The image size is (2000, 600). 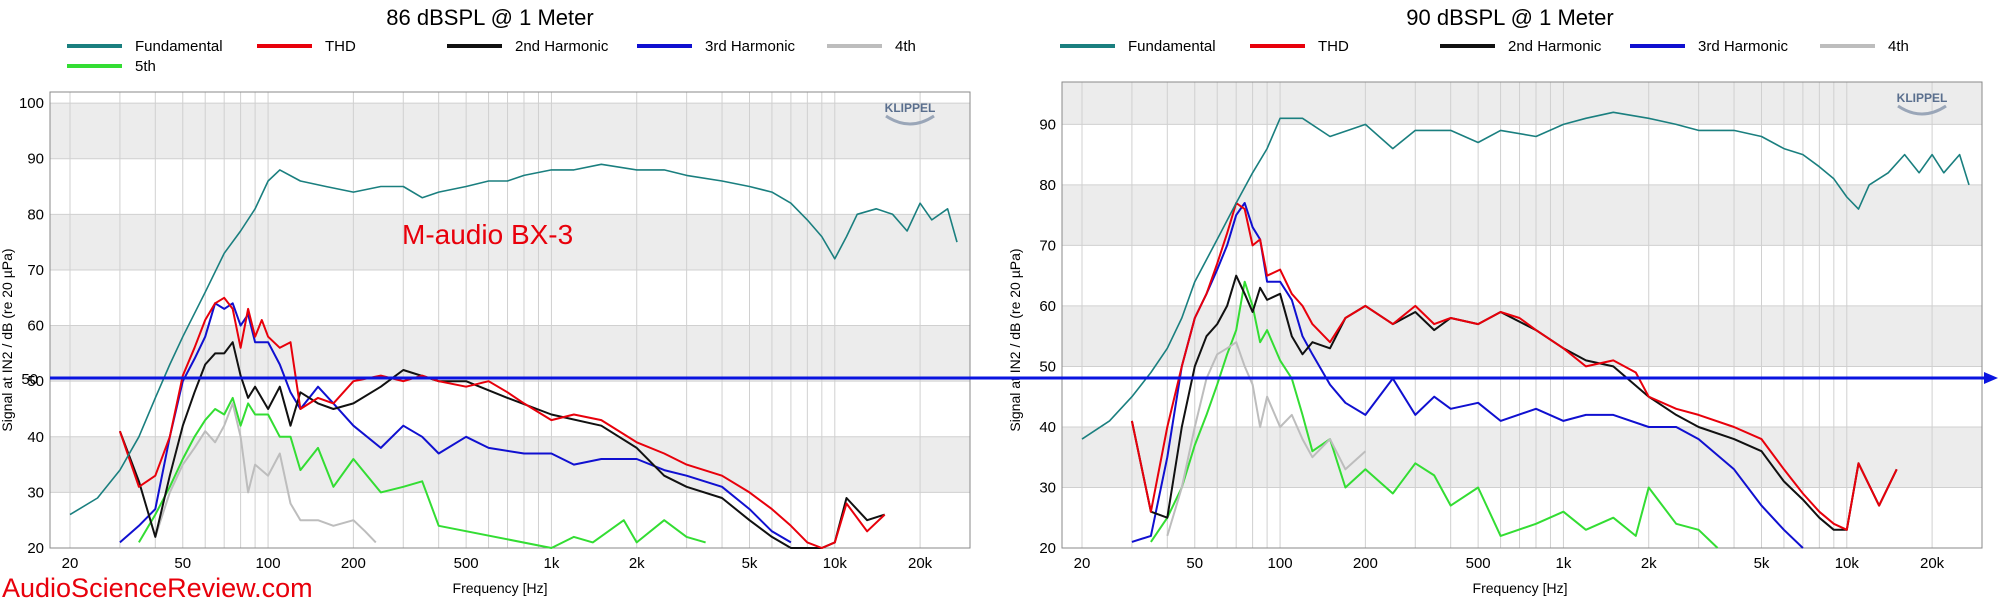 I want to click on series-line-h2, so click(x=502, y=445).